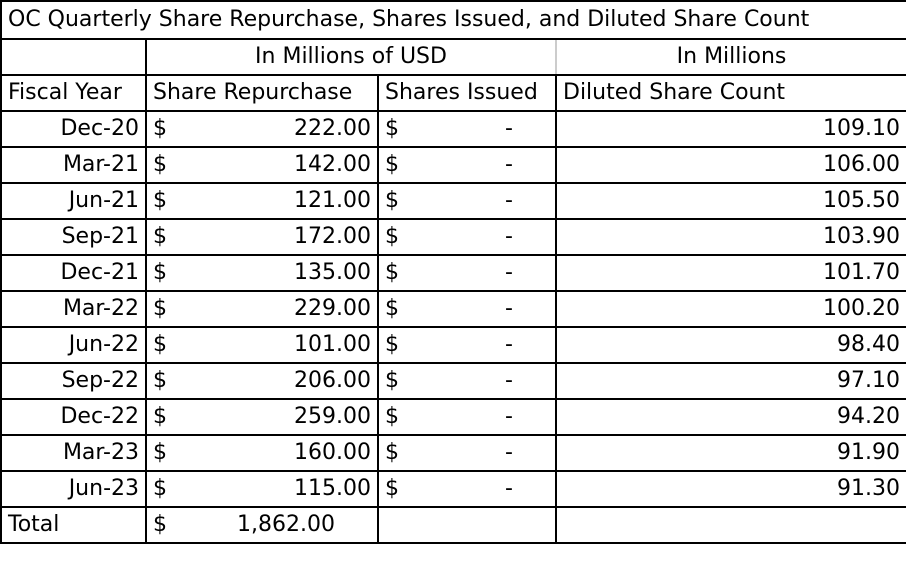  What do you see at coordinates (262, 165) in the screenshot?
I see `share-repurchase-cell: $142.00` at bounding box center [262, 165].